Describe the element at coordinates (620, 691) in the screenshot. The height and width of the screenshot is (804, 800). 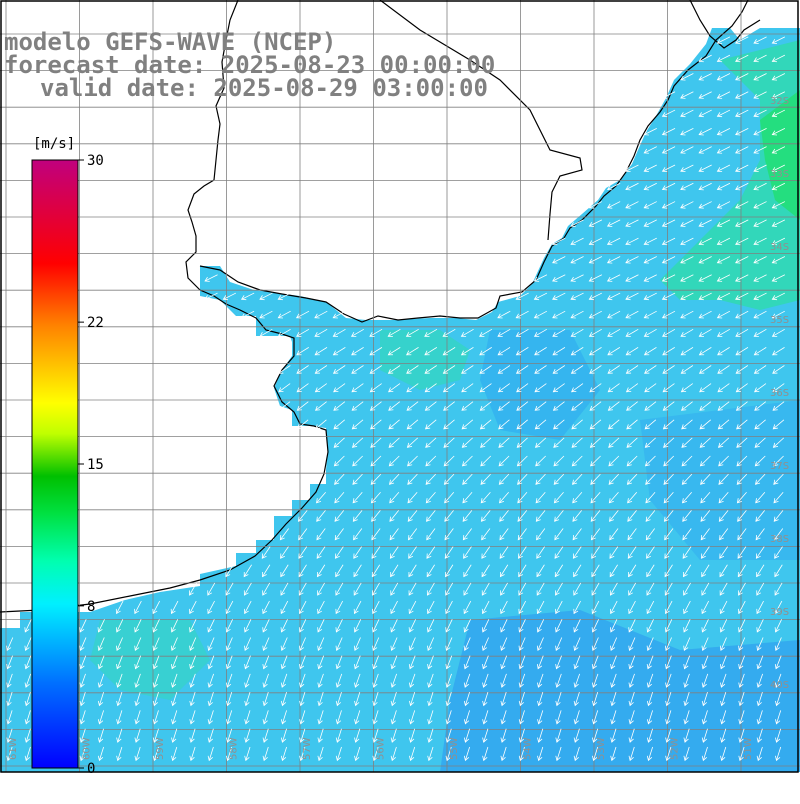
I see `ocean-blue-south` at that location.